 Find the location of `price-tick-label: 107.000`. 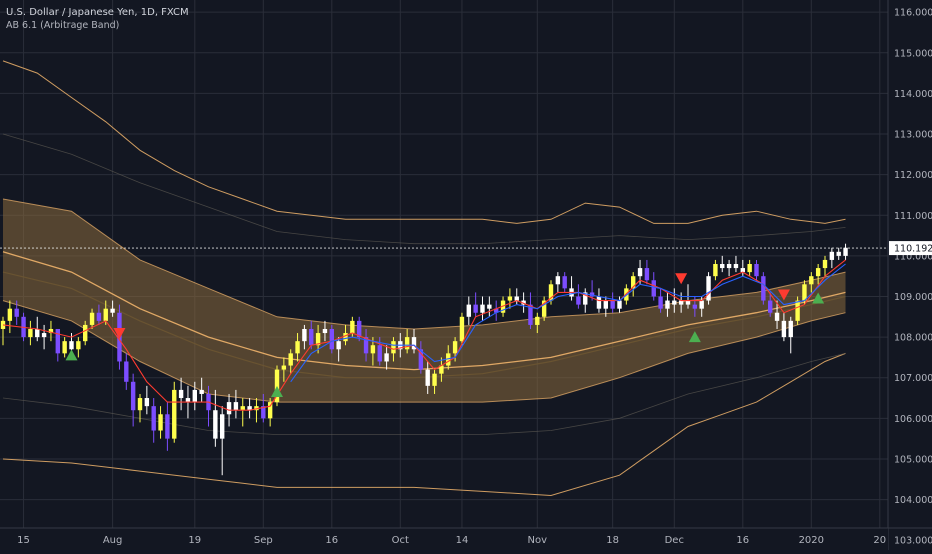

price-tick-label: 107.000 is located at coordinates (913, 378).